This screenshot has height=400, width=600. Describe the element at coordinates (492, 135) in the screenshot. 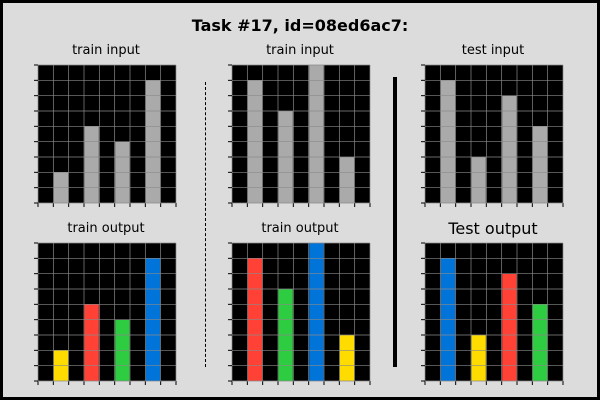

I see `grid-test-input` at that location.